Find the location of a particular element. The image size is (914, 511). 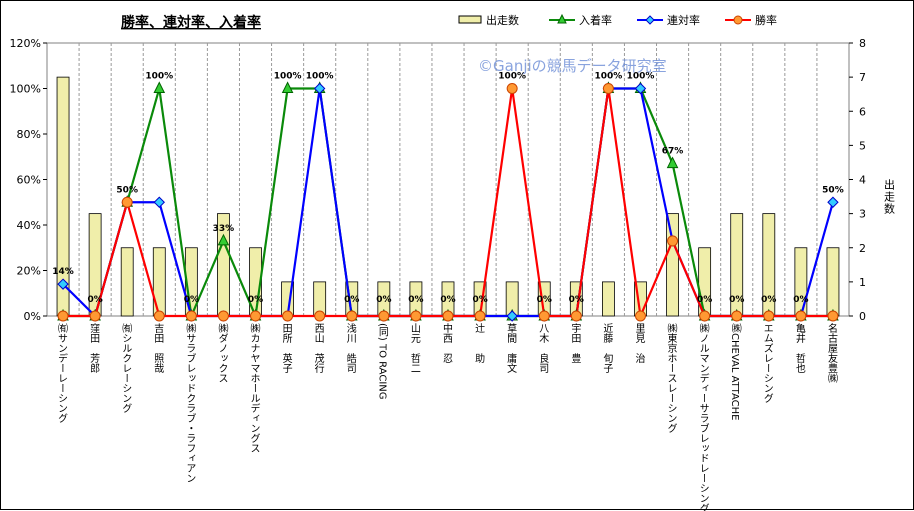

x-tick-label: 吉田 照哉 is located at coordinates (158, 348).